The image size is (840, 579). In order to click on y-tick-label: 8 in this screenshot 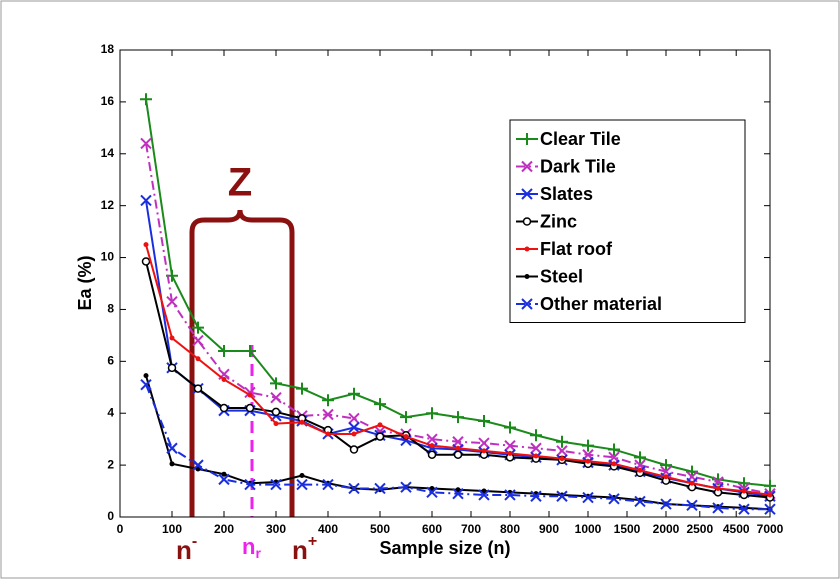, I will do `click(110, 309)`.